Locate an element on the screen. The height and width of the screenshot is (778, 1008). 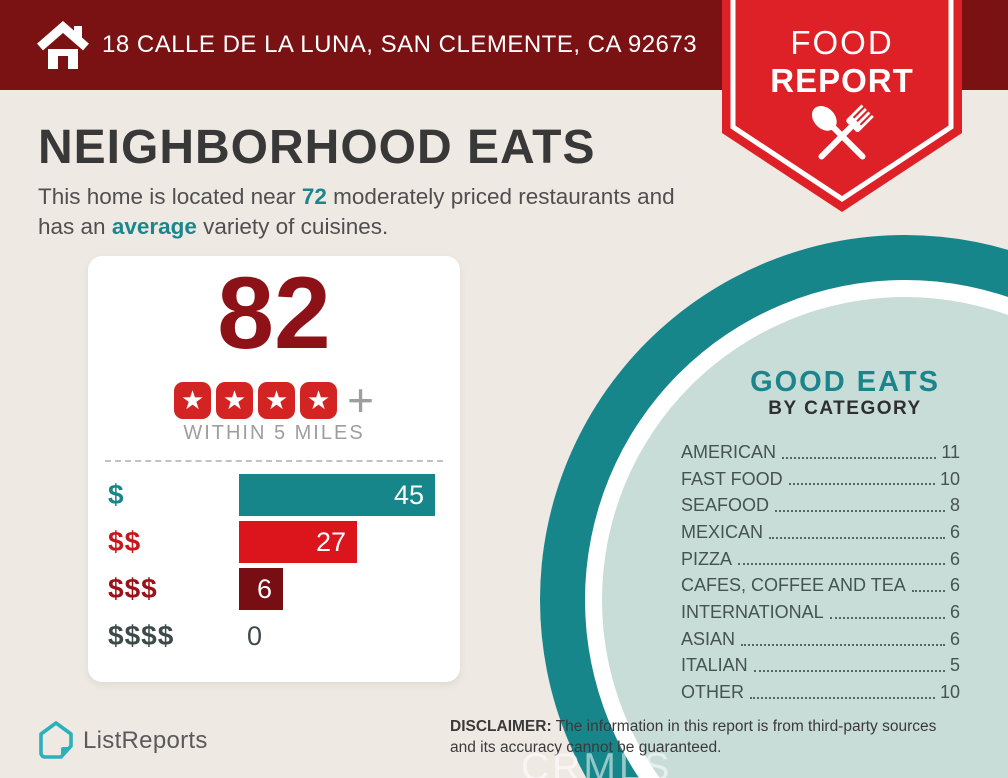
category-row: ITALIAN 5 is located at coordinates (820, 663).